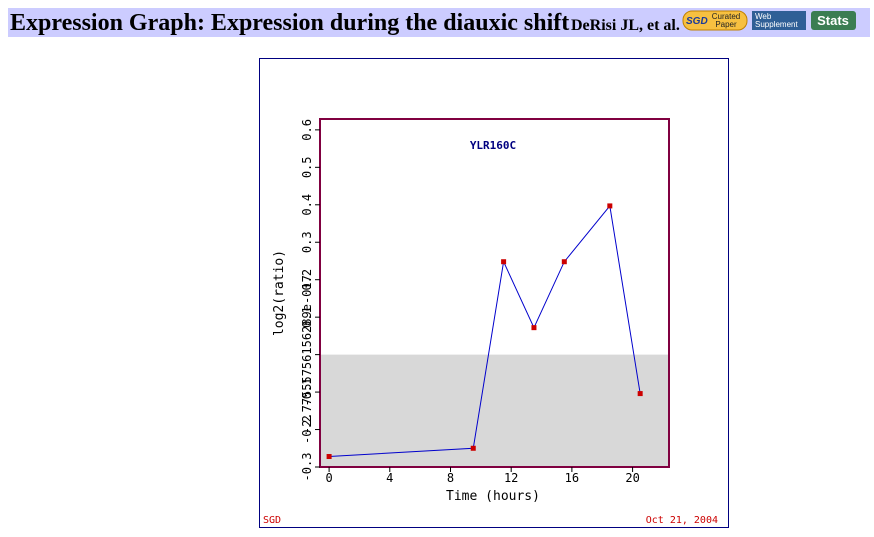 The height and width of the screenshot is (537, 874). What do you see at coordinates (494, 410) in the screenshot?
I see `negative-region` at bounding box center [494, 410].